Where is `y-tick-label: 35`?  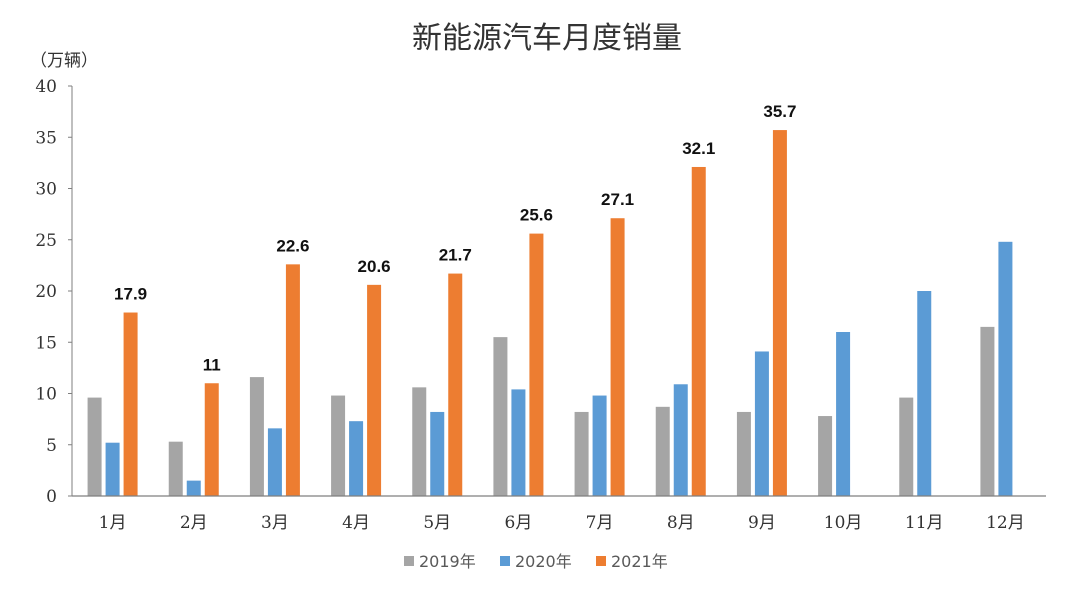
y-tick-label: 35 is located at coordinates (46, 138).